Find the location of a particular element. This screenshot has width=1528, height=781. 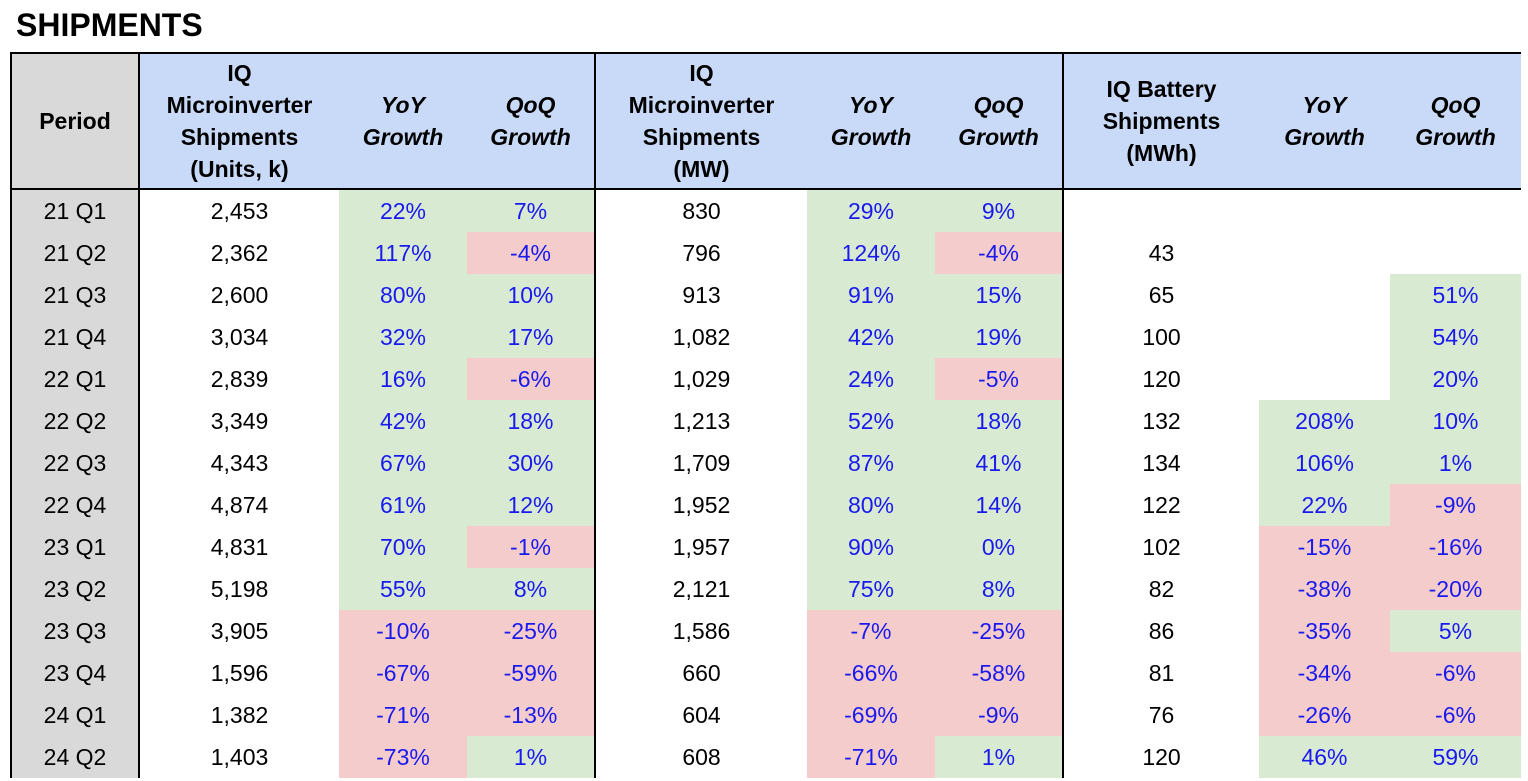

battery-qoq-cell: -20% is located at coordinates (1455, 589).